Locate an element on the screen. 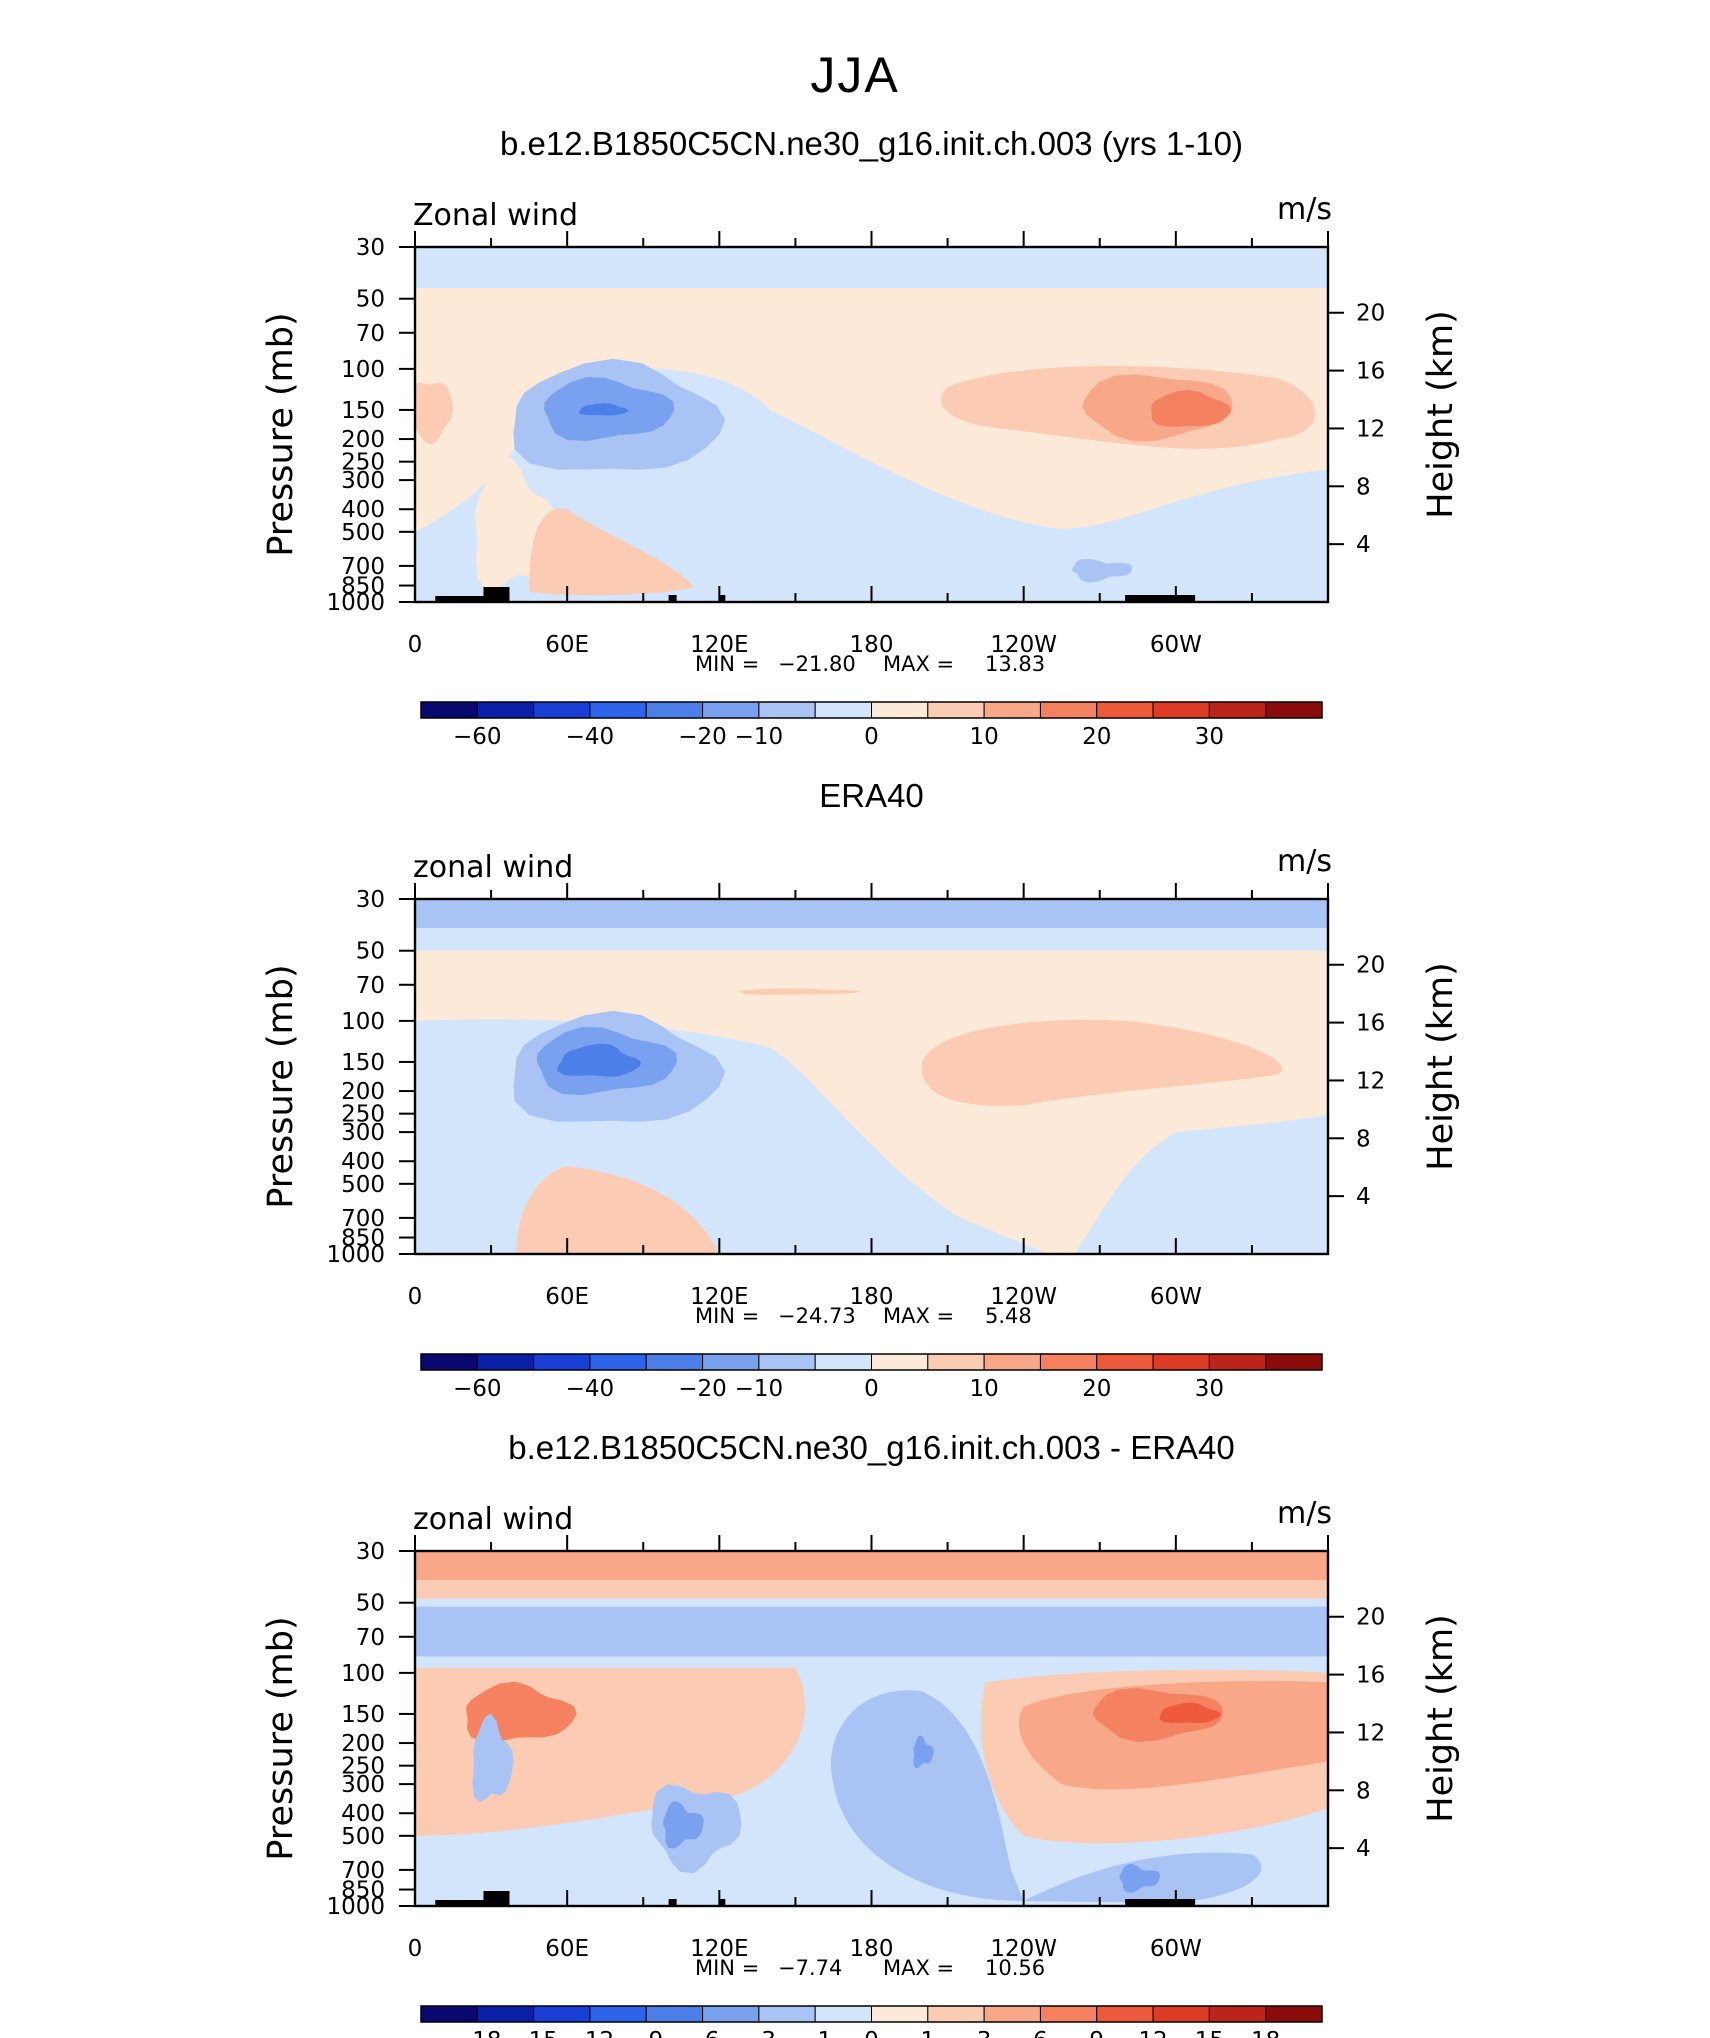  strat-easterly-strong is located at coordinates (871, 914).